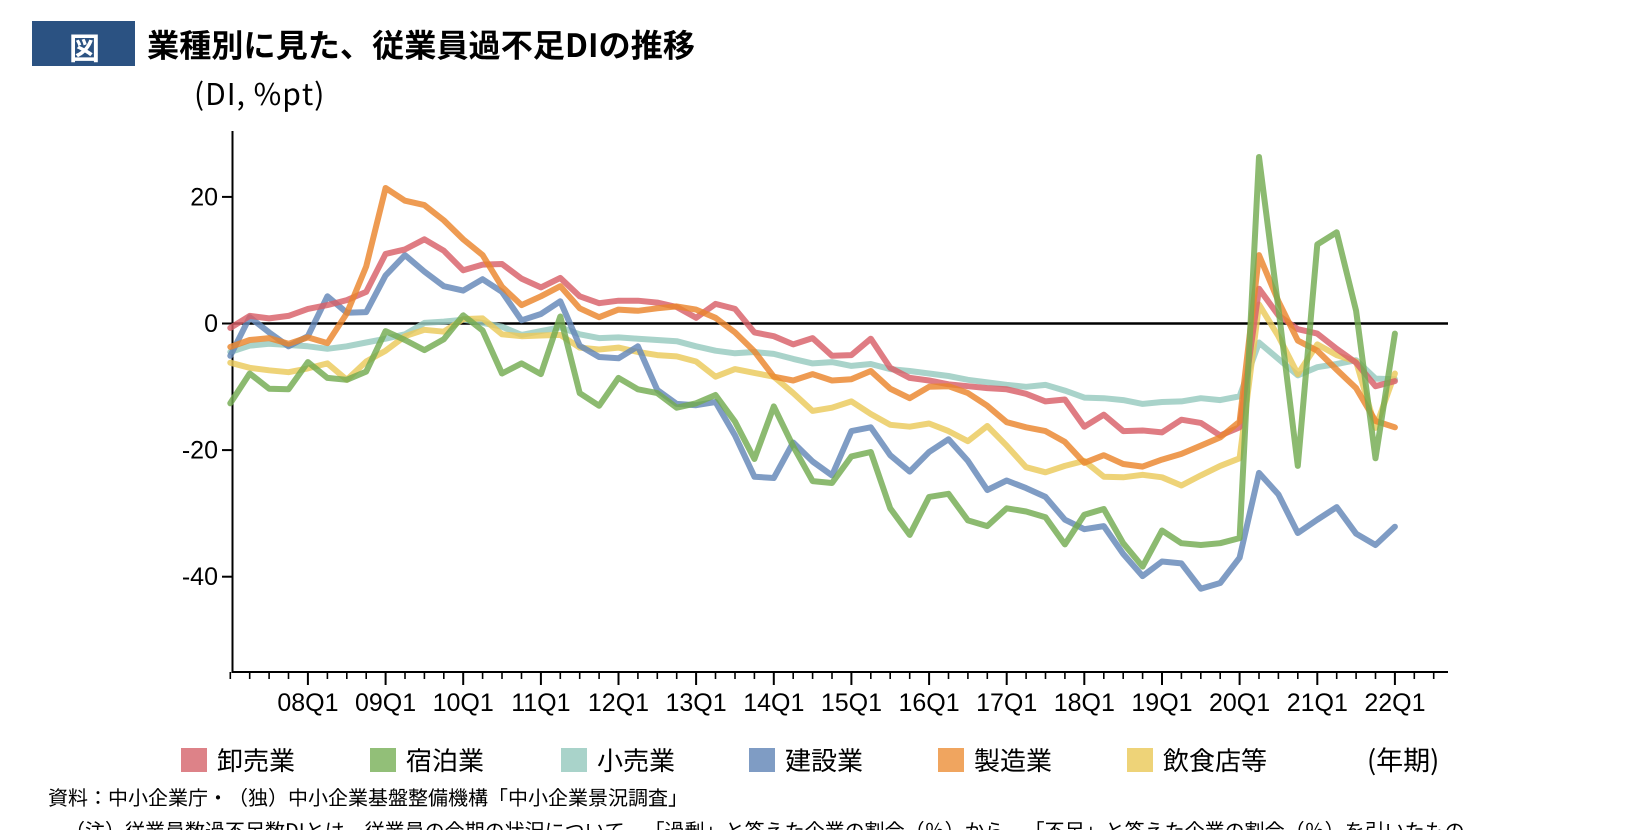 This screenshot has height=830, width=1625. Describe the element at coordinates (851, 703) in the screenshot. I see `svg-text: 15Q1` at that location.